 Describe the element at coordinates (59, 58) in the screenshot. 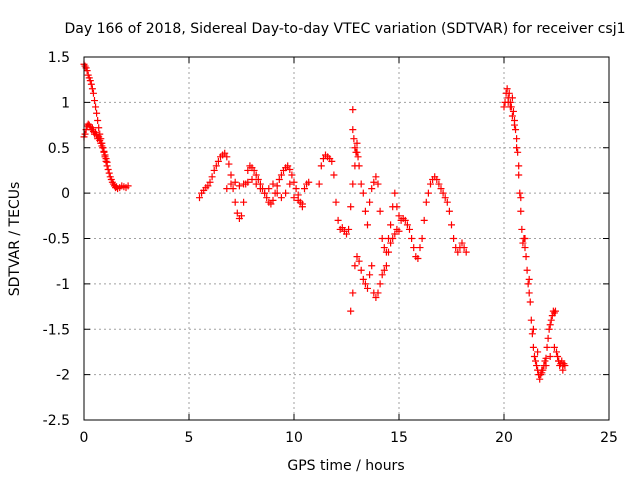

I see `y-tick-label: 1.5` at that location.